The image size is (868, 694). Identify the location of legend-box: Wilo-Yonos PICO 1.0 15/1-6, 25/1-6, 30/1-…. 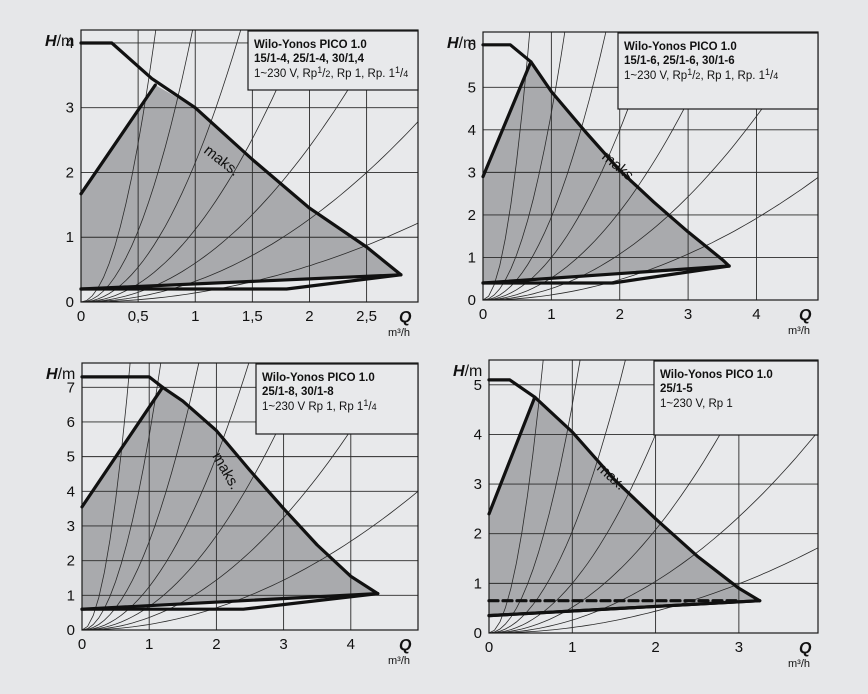
(718, 71).